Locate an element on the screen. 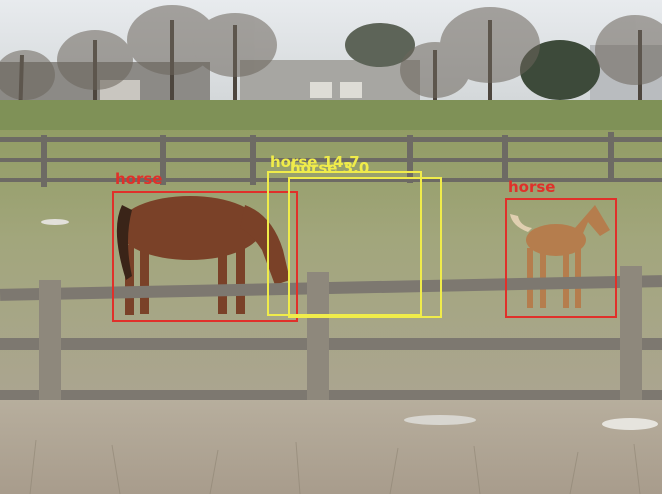 The width and height of the screenshot is (662, 494). bbox-label-horse-foal: horse is located at coordinates (532, 187).